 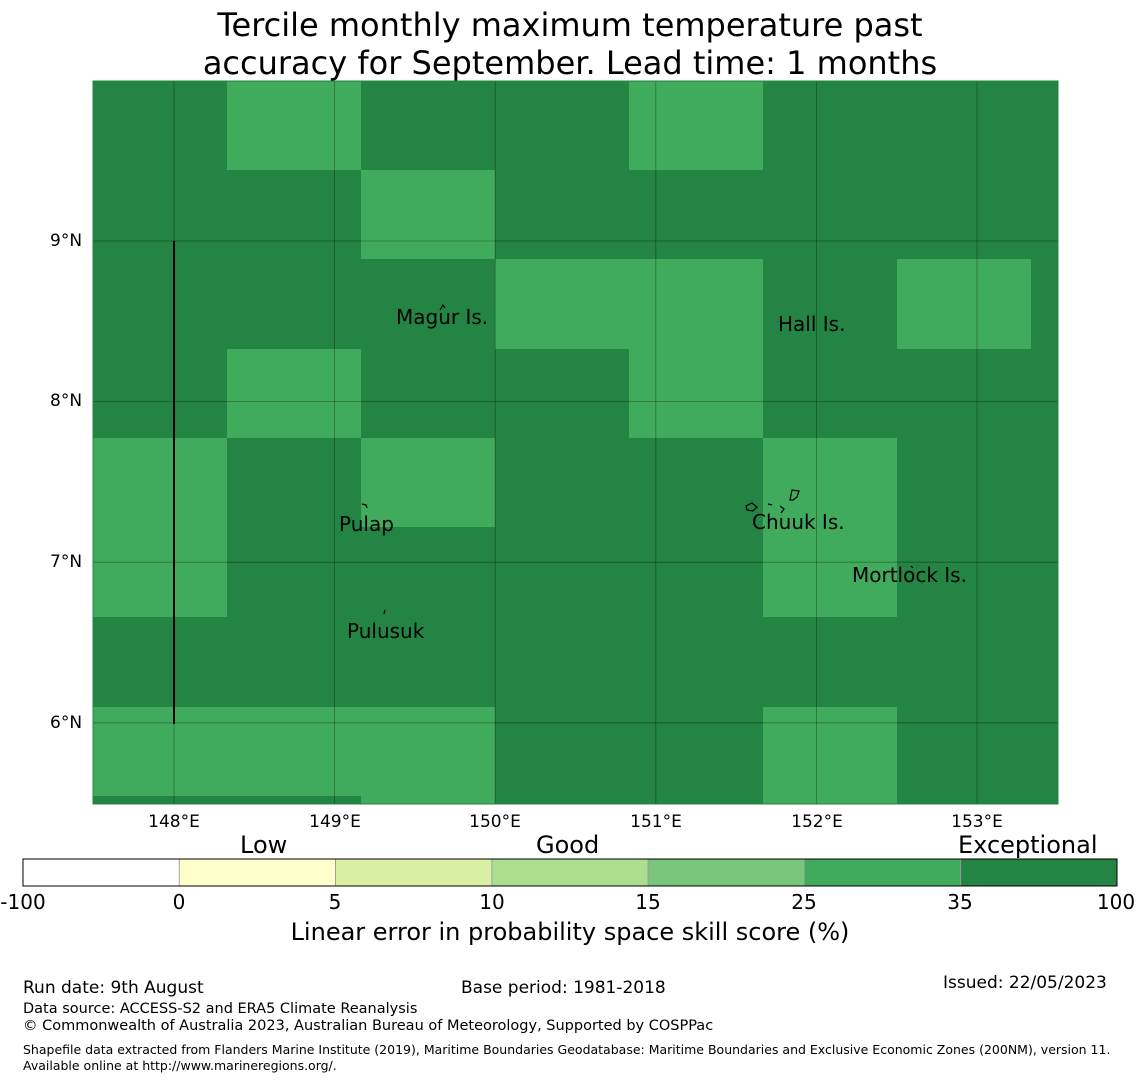 I want to click on lat-tick-label: 9°N, so click(x=66, y=241).